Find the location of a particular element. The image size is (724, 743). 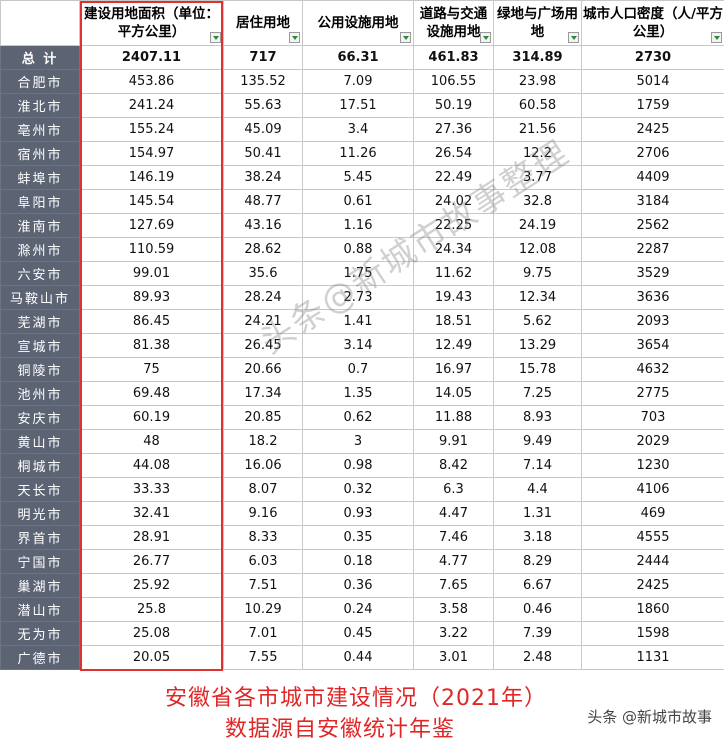

table-cell: 28.62 is located at coordinates (263, 249).